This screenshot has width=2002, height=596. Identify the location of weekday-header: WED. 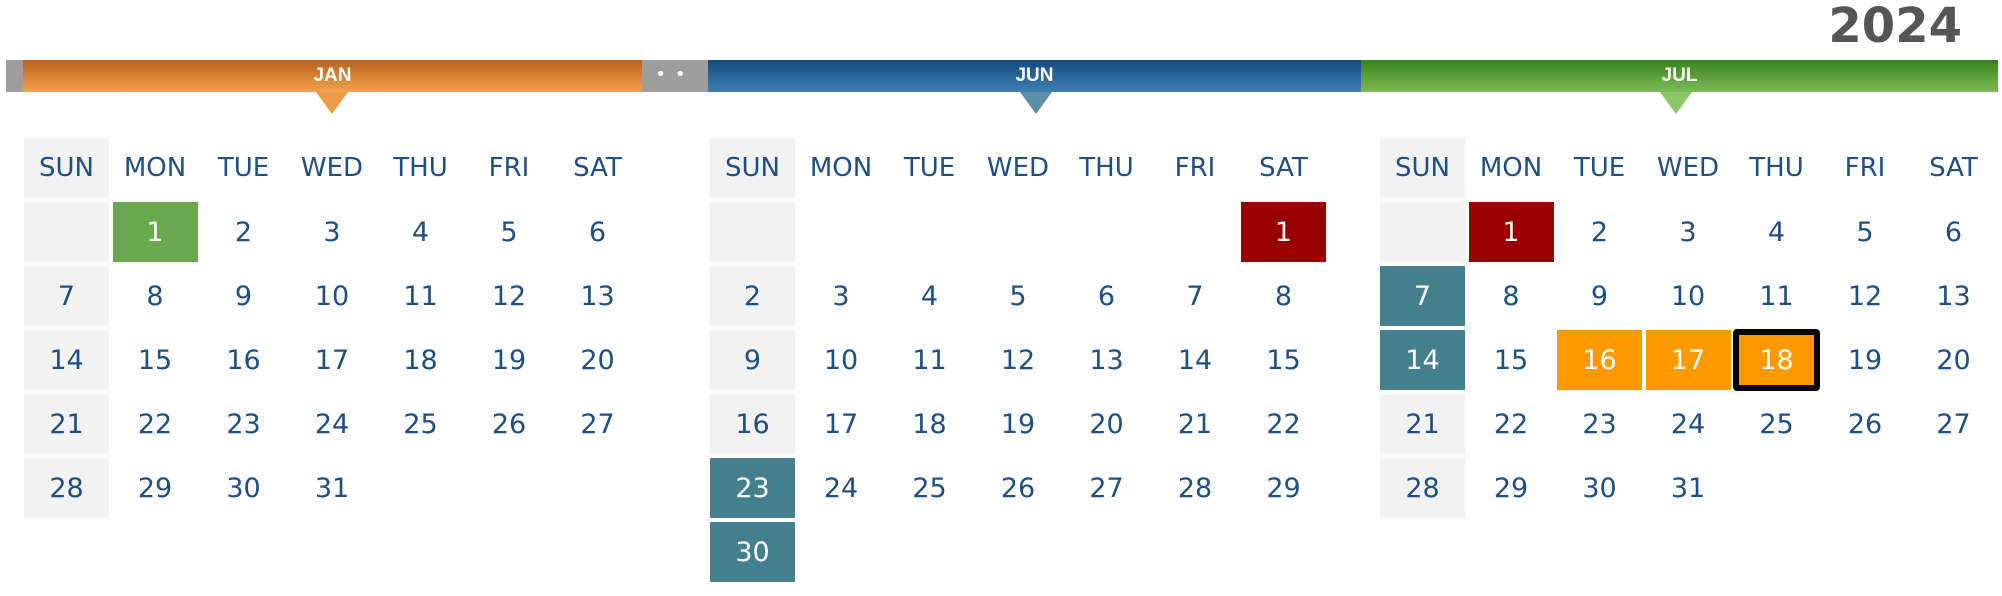
(1688, 168).